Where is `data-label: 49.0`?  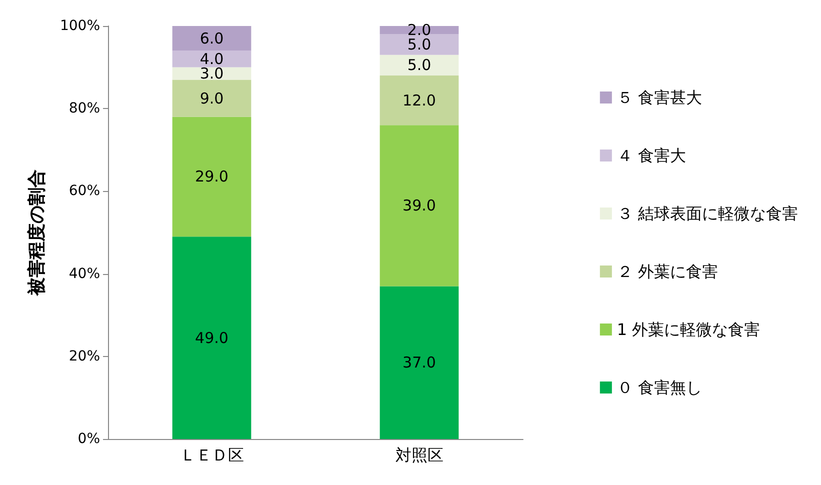
data-label: 49.0 is located at coordinates (211, 337).